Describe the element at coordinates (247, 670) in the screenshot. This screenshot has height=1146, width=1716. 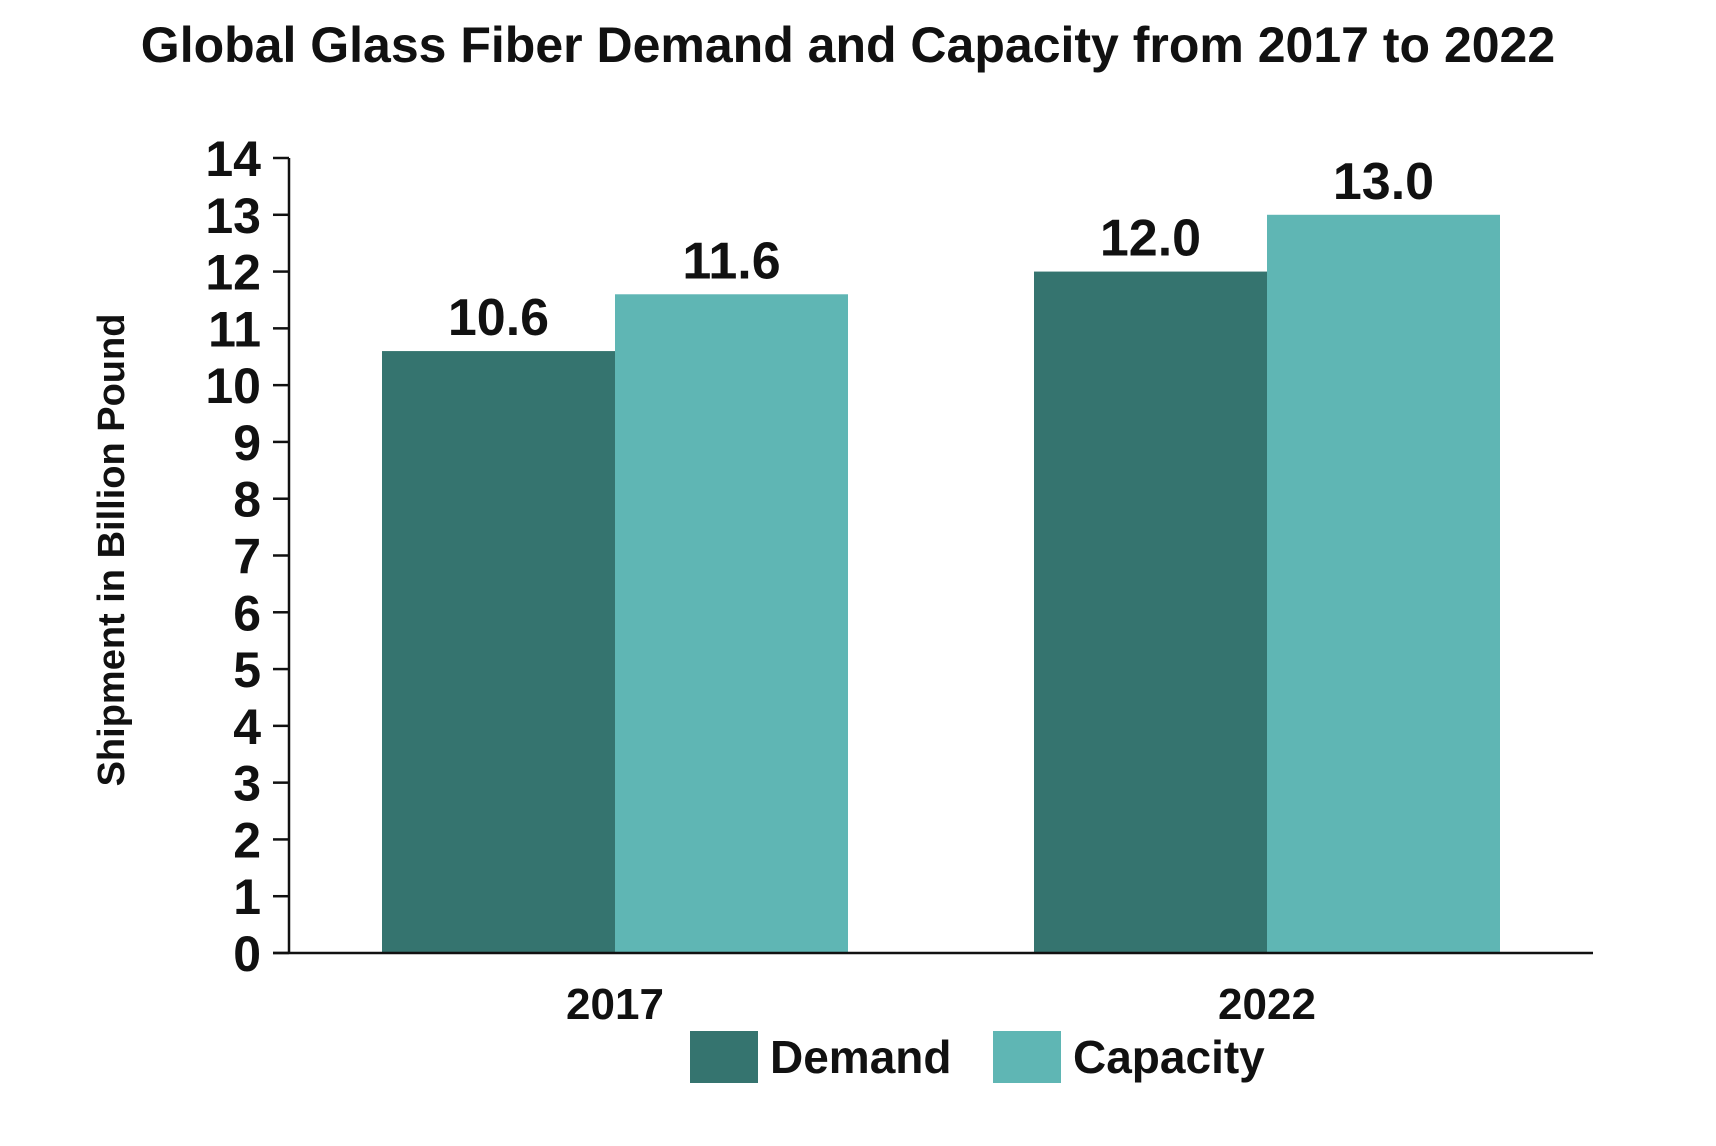
I see `y-tick-label: 5` at that location.